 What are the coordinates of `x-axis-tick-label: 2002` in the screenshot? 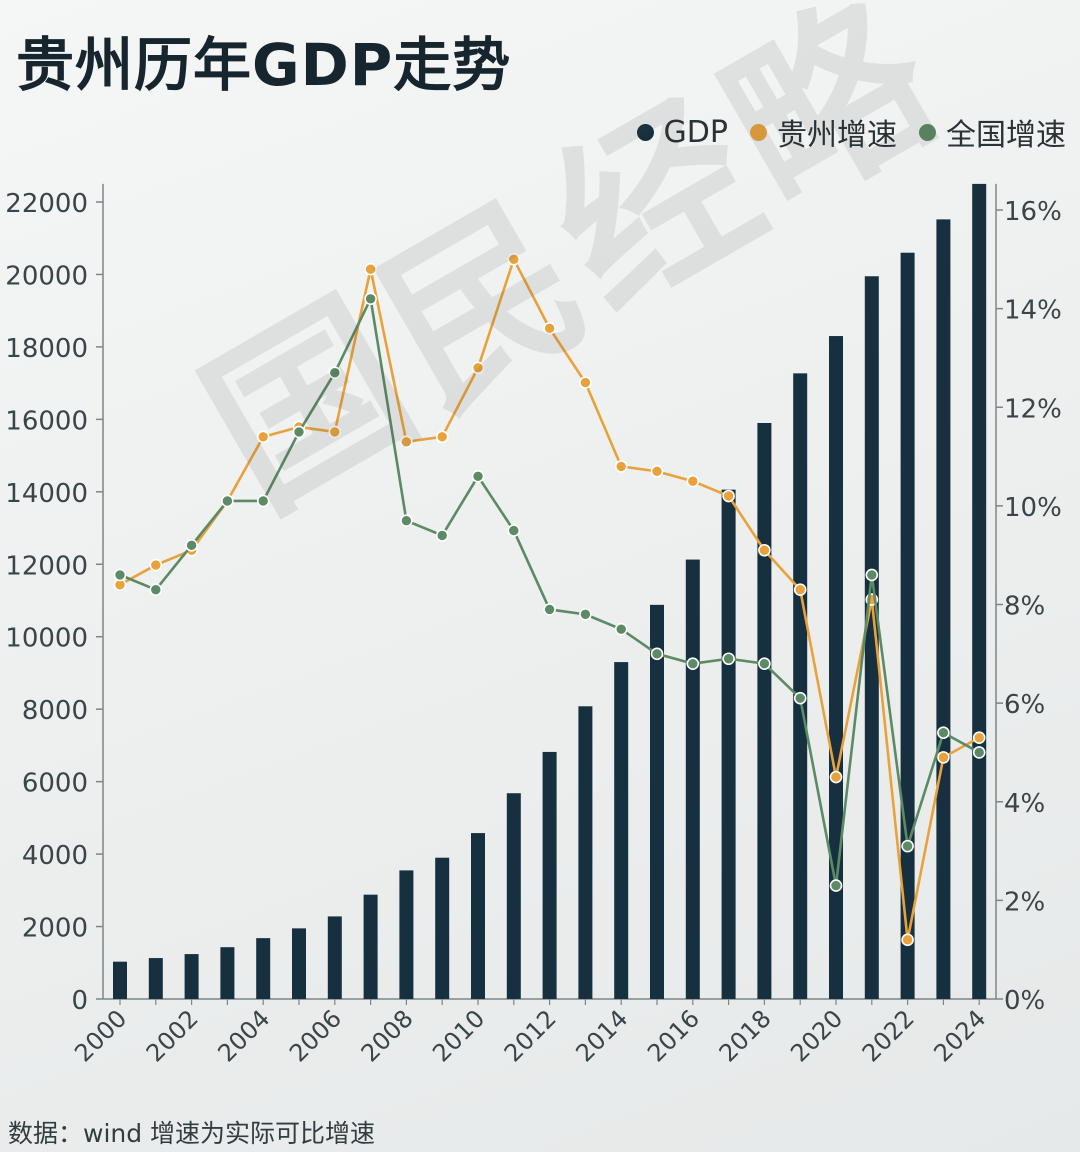 It's located at (172, 1035).